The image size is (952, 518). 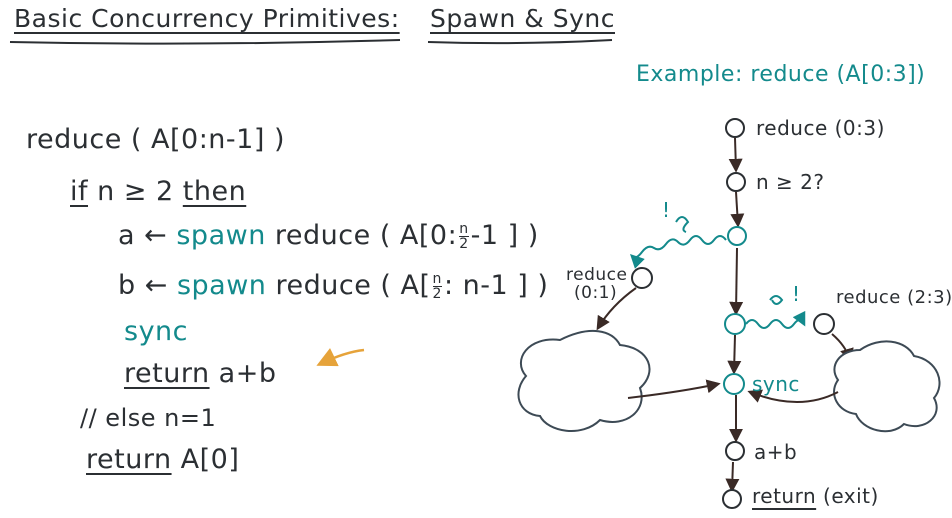 What do you see at coordinates (737, 209) in the screenshot?
I see `edge-cond-to-spawn1` at bounding box center [737, 209].